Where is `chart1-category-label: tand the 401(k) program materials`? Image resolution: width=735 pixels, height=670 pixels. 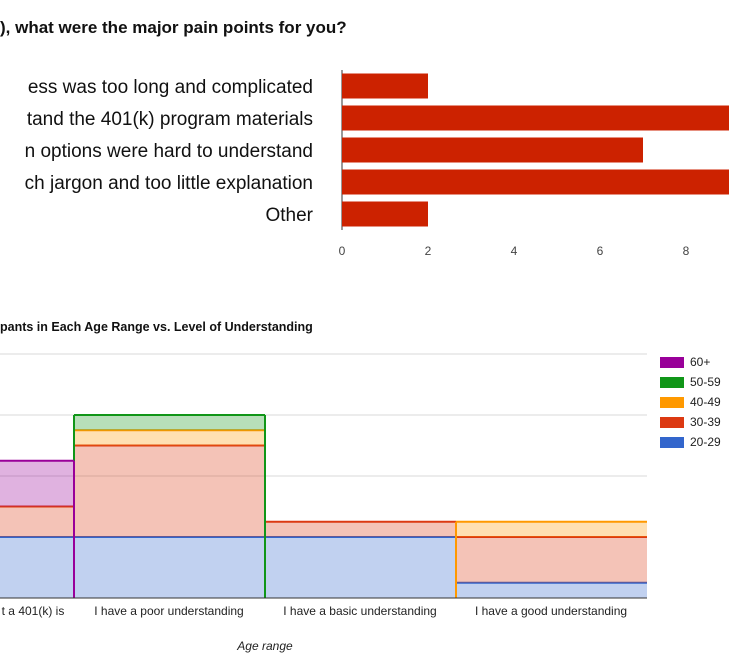 chart1-category-label: tand the 401(k) program materials is located at coordinates (170, 119).